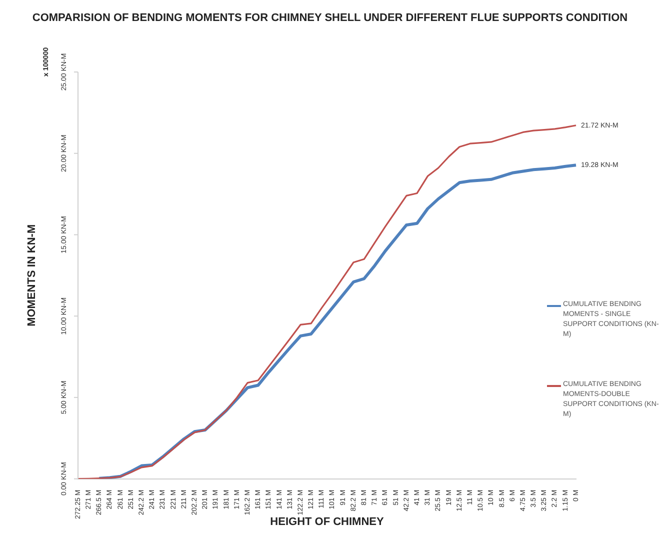 The height and width of the screenshot is (556, 661). Describe the element at coordinates (327, 522) in the screenshot. I see `x-axis-title: HEIGHT OF CHIMNEY` at that location.